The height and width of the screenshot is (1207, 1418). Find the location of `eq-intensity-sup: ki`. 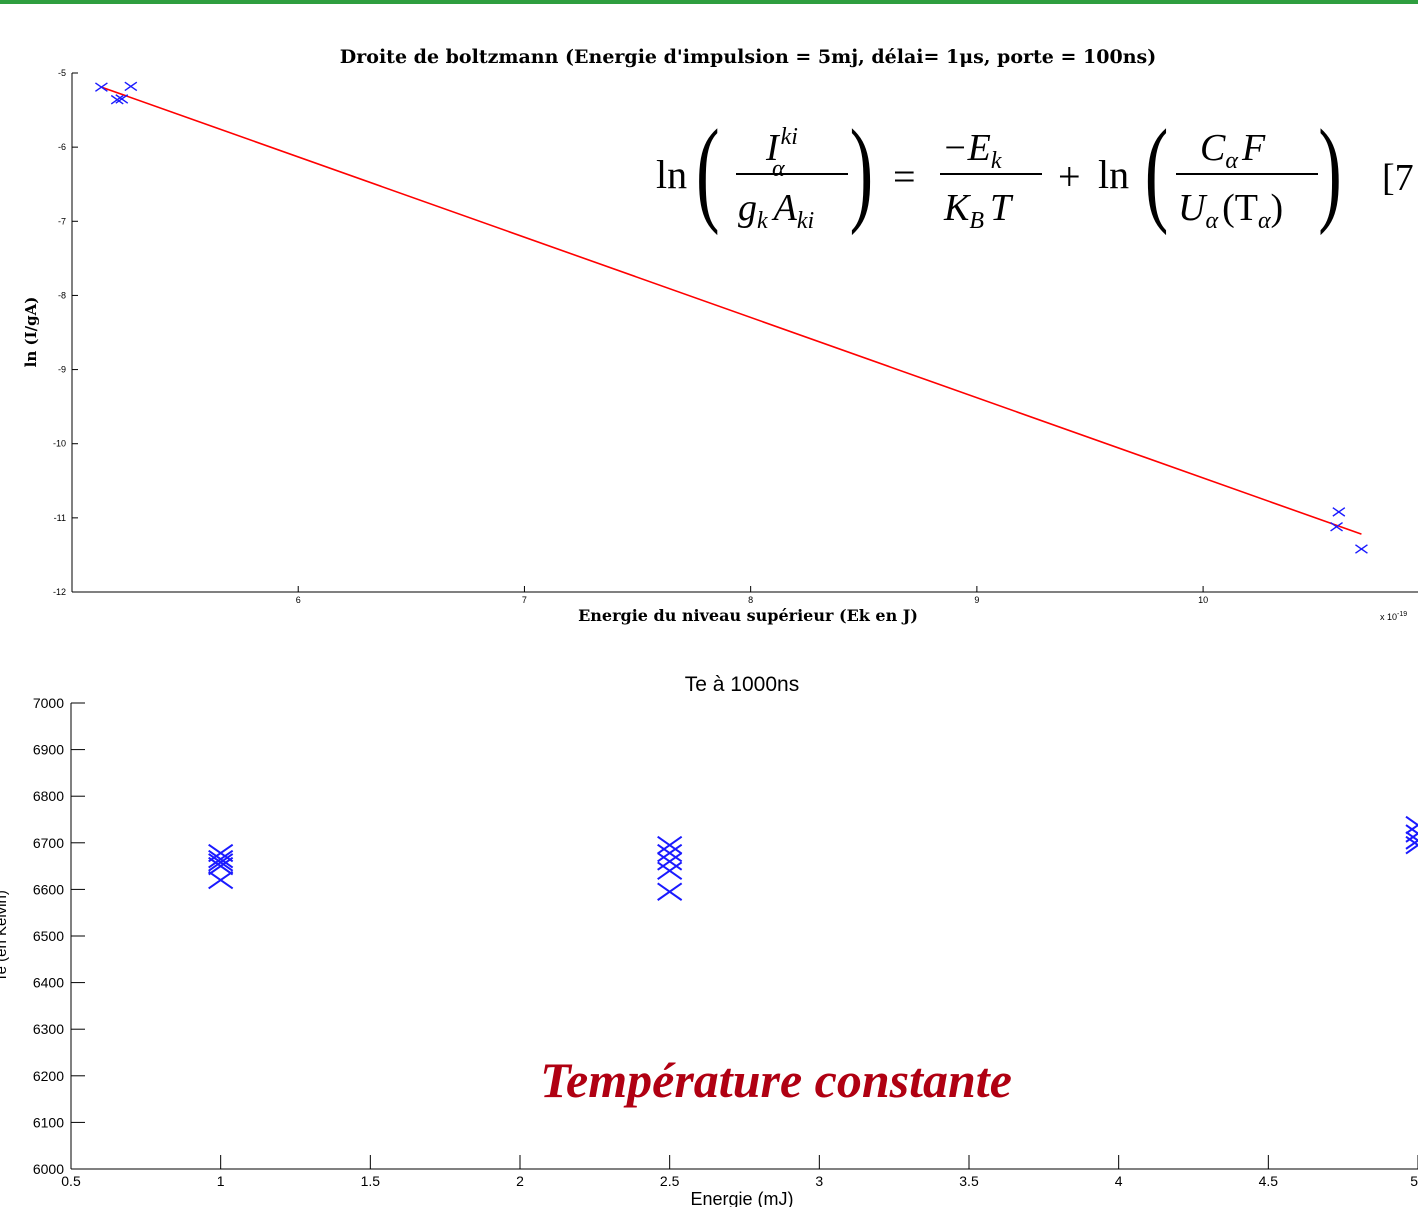

eq-intensity-sup: ki is located at coordinates (789, 137).